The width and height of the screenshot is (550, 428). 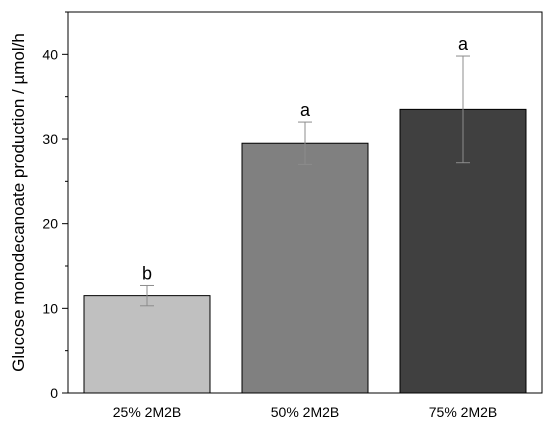 I want to click on x-axis-labels: 25% 2M2B 50% 2M2B 75% 2M2B, so click(x=305, y=412).